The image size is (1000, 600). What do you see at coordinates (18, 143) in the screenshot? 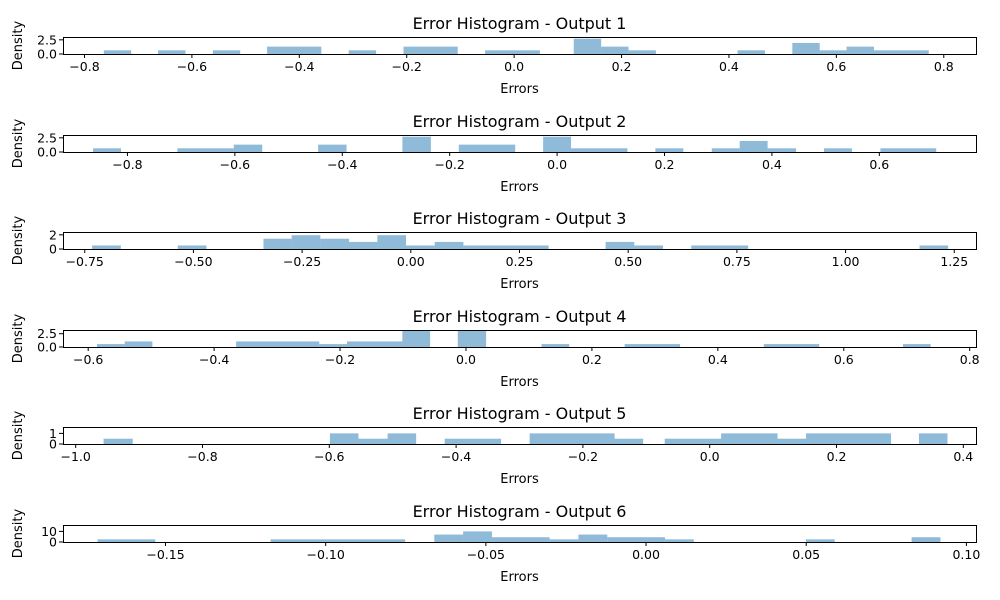
I see `y-axis-label: Density` at bounding box center [18, 143].